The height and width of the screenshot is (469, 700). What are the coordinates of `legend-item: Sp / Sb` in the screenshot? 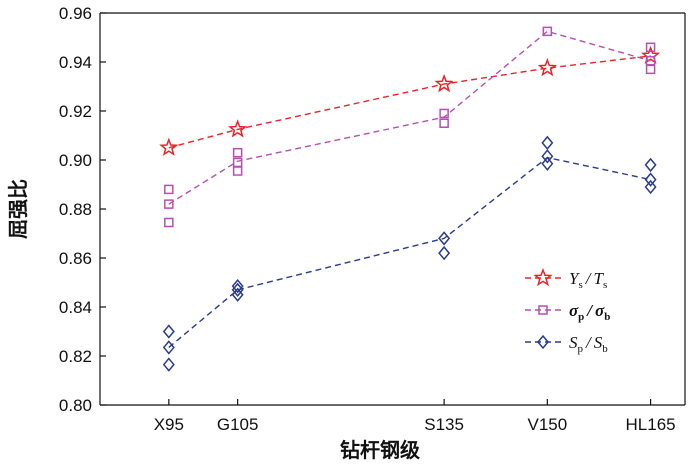 It's located at (566, 344).